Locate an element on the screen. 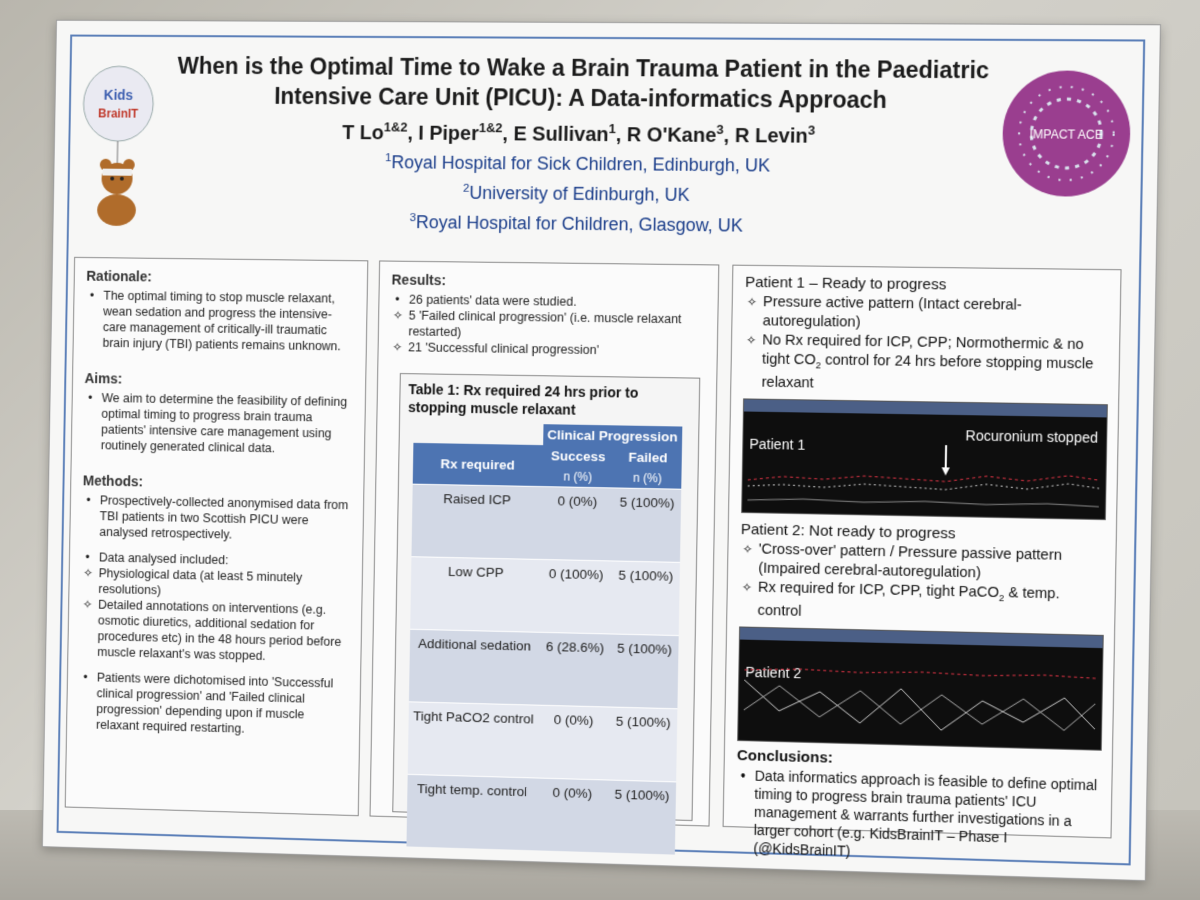 The image size is (1200, 900). patient2-graph: Patient 2 is located at coordinates (920, 688).